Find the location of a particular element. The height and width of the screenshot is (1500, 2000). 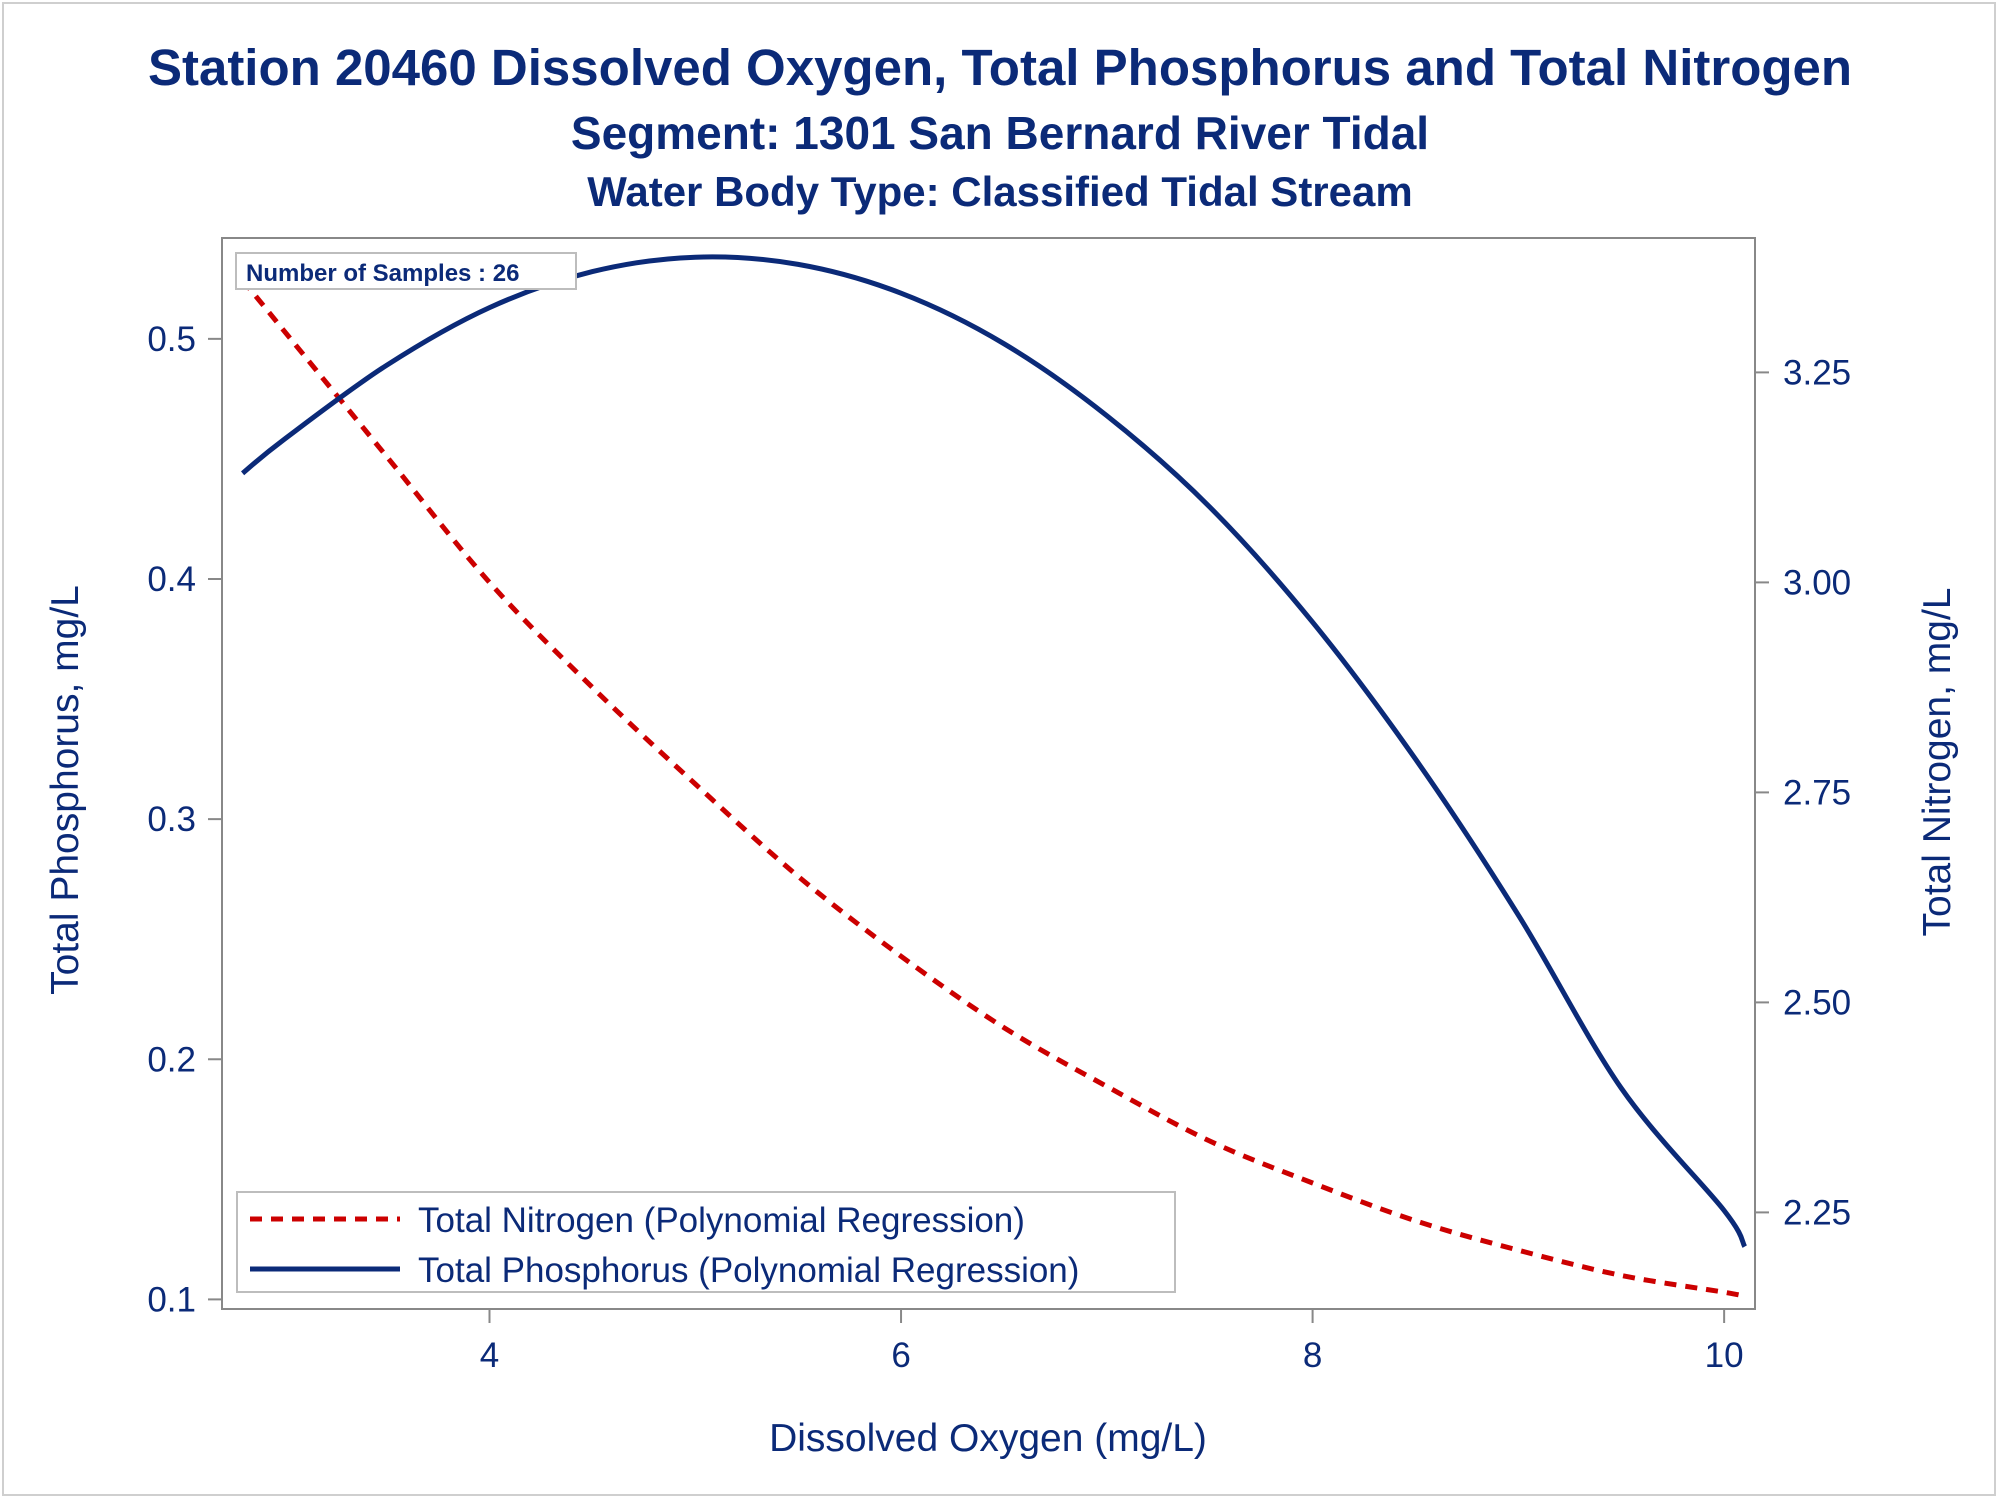

y-tick-label: 0.5 is located at coordinates (171, 339).